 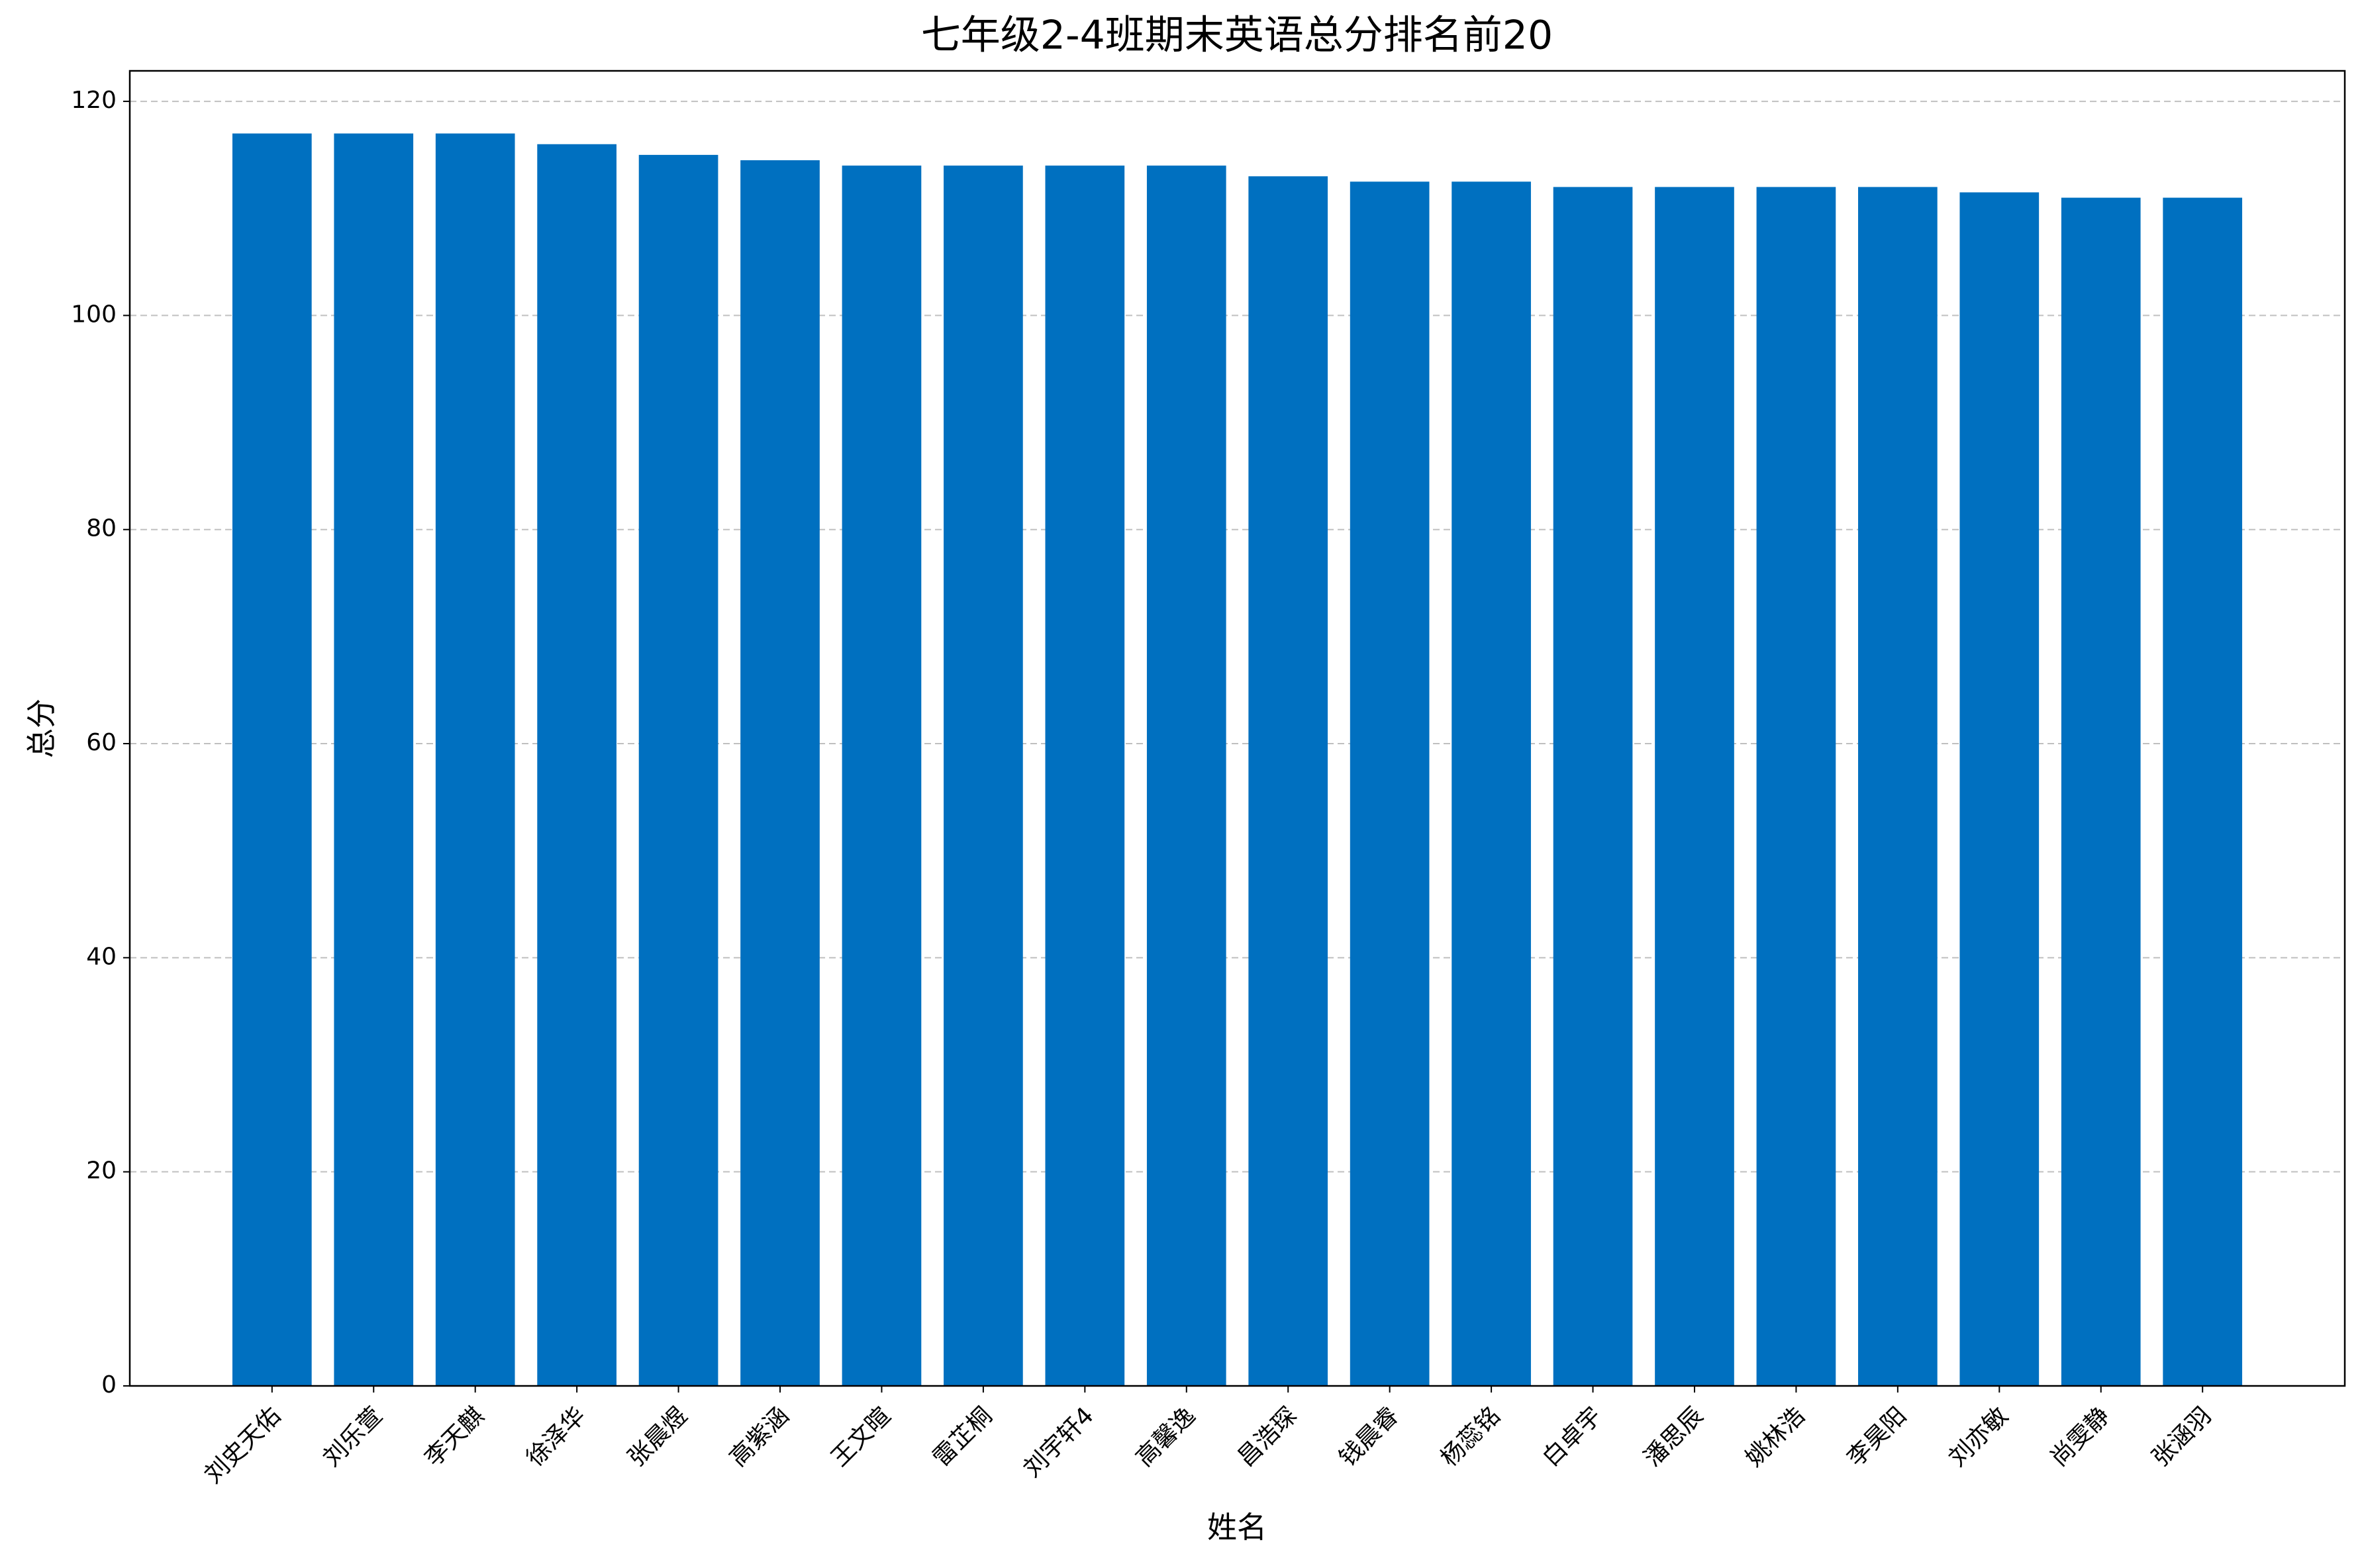 I want to click on x-tick-label: 尚雯静, so click(x=2080, y=1436).